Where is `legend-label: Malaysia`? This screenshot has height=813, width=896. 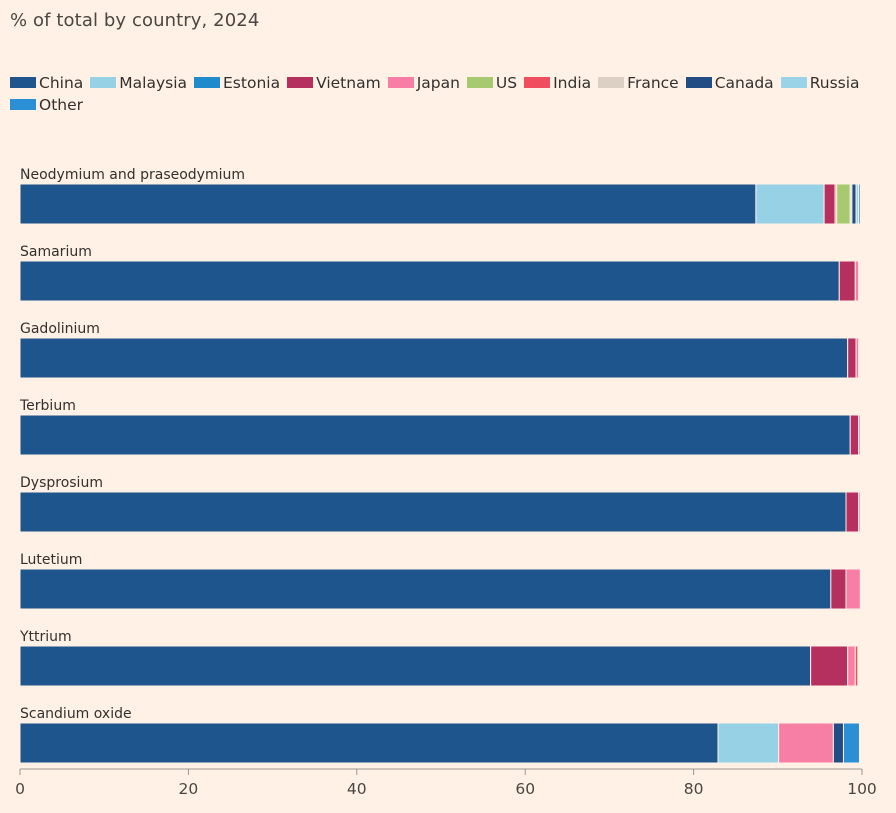 legend-label: Malaysia is located at coordinates (153, 83).